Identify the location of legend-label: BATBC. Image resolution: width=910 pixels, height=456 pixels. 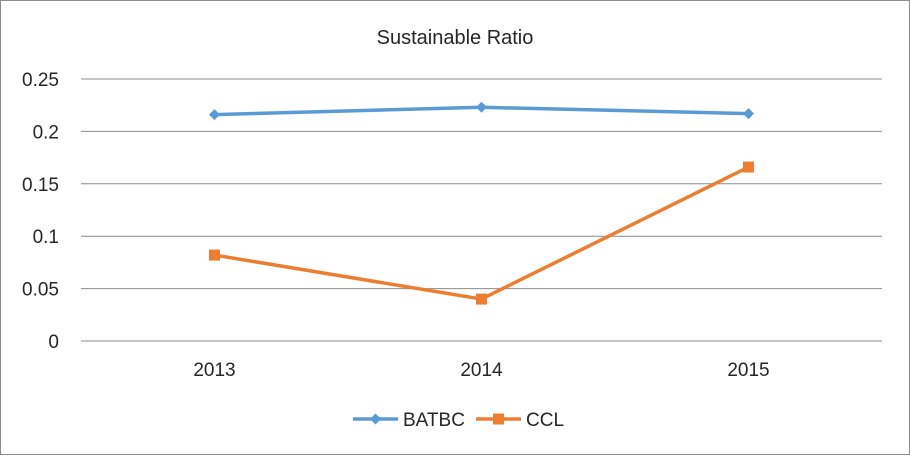
(434, 420).